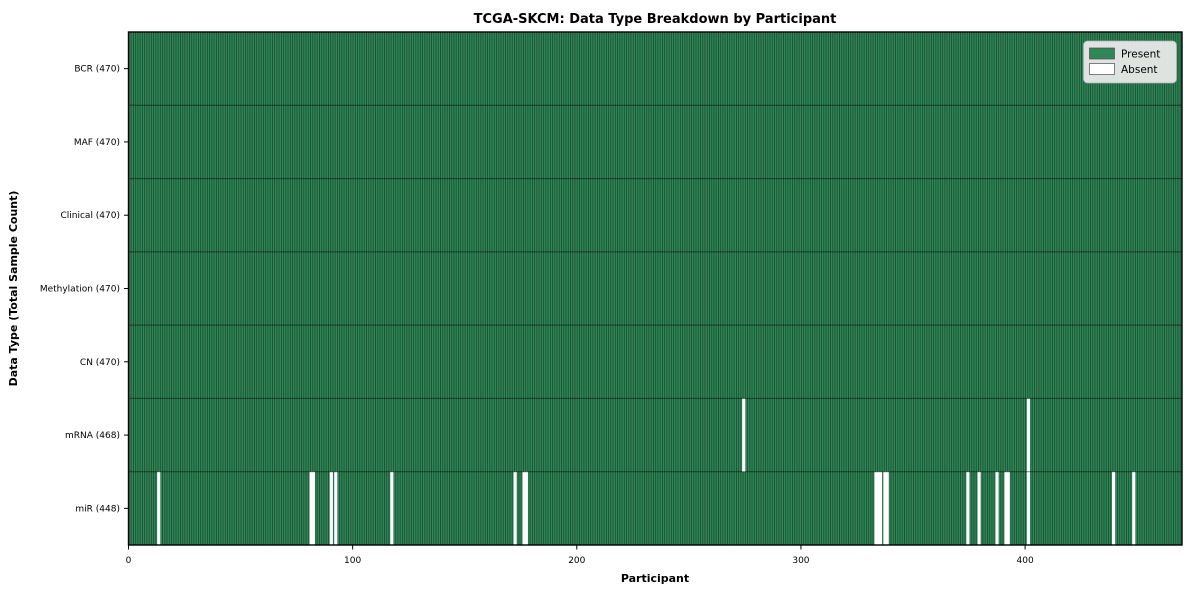  Describe the element at coordinates (97, 143) in the screenshot. I see `y-tick-label-MAF: MAF (470)` at that location.